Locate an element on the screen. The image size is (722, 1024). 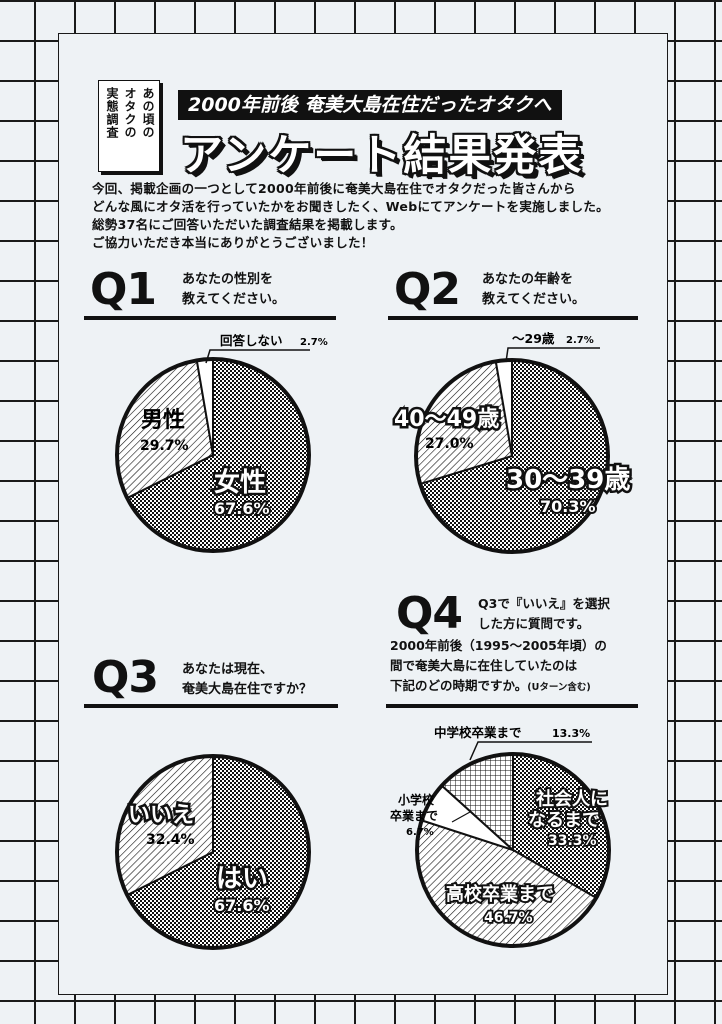
q4-label-adult: 社会人に is located at coordinates (572, 799).